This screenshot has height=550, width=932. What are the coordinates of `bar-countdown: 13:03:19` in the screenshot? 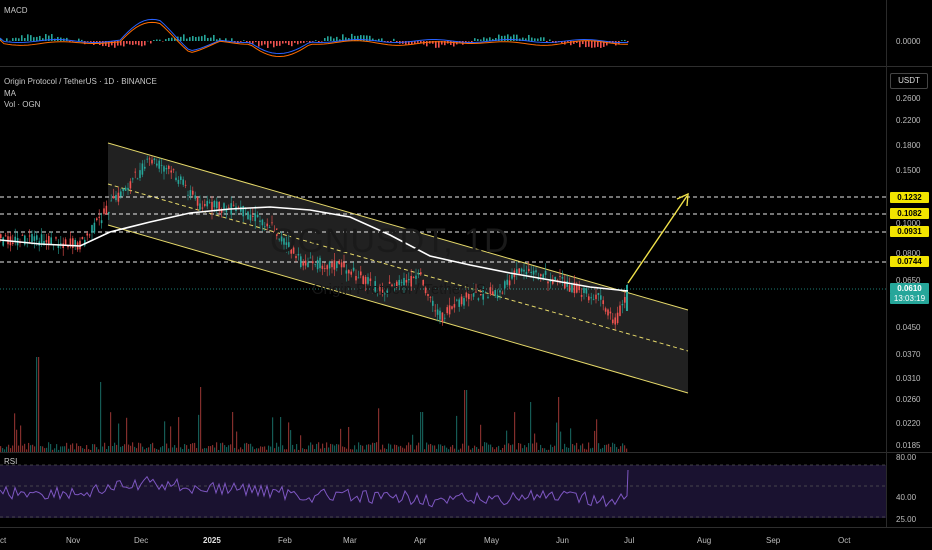 It's located at (909, 298).